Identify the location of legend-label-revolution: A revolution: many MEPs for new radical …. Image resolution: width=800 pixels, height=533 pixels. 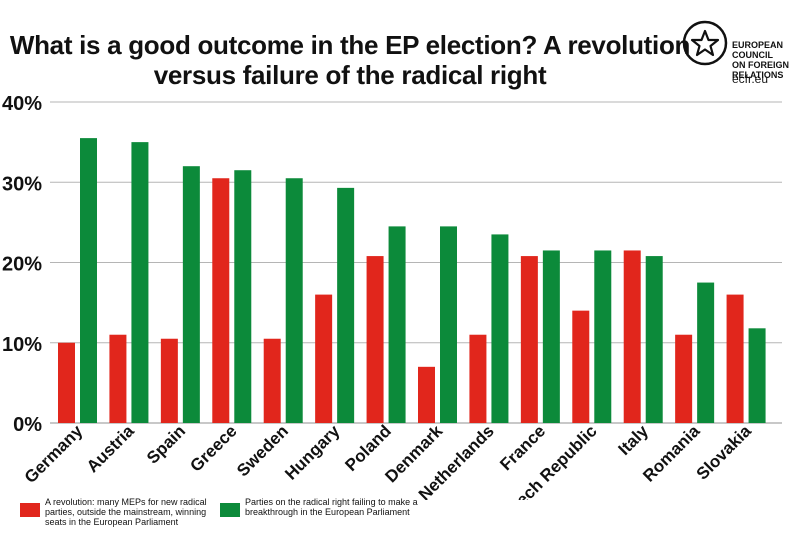
(126, 512).